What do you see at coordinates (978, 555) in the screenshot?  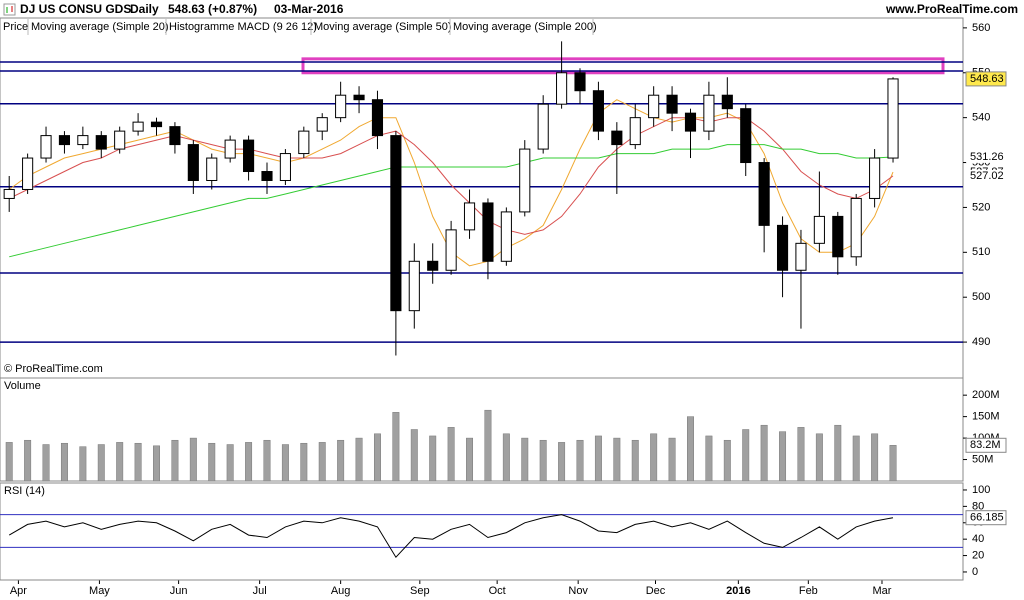 I see `y-tick-label: 20` at bounding box center [978, 555].